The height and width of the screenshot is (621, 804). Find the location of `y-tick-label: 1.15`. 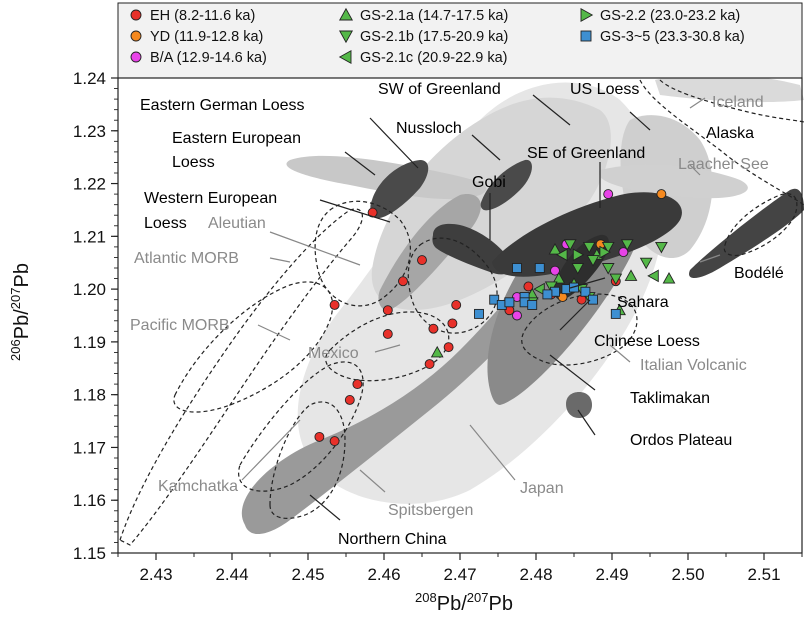

y-tick-label: 1.15 is located at coordinates (89, 553).